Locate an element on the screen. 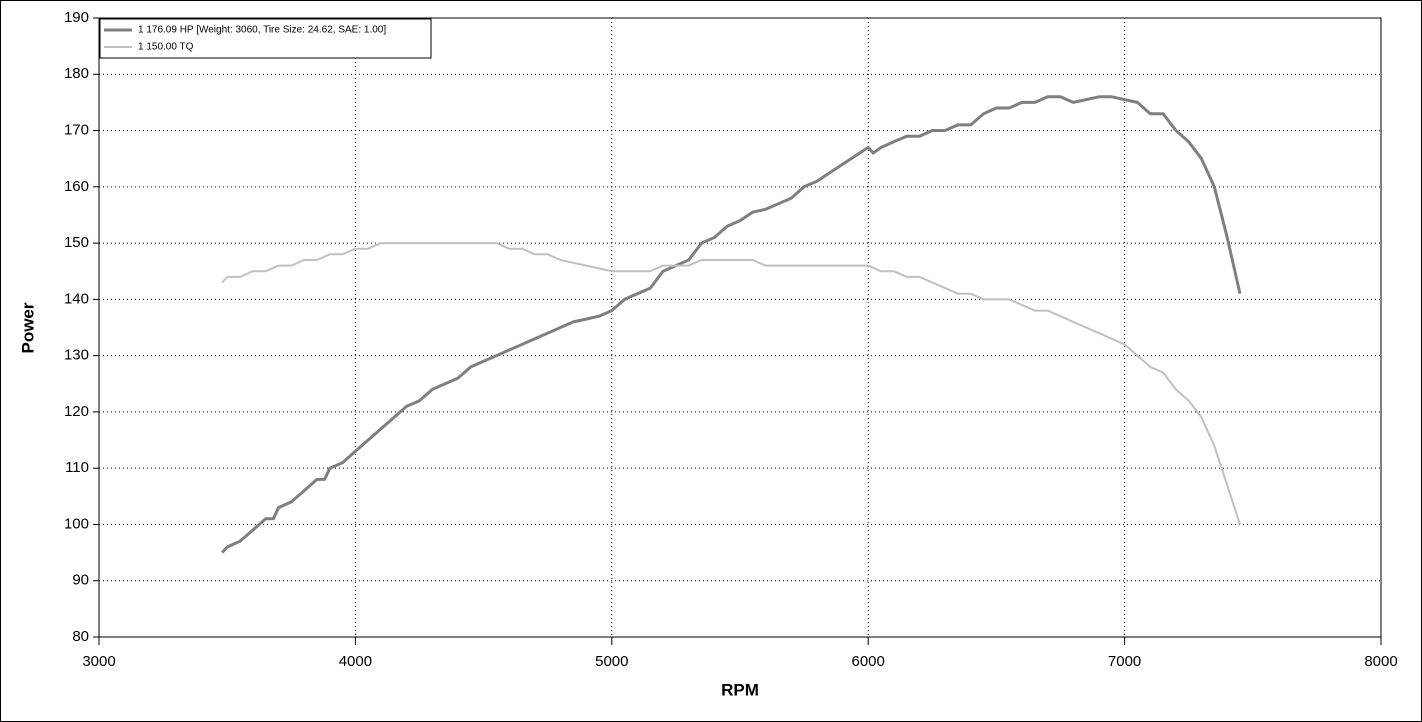 Image resolution: width=1422 pixels, height=722 pixels. y-tick-label: 110 is located at coordinates (77, 467).